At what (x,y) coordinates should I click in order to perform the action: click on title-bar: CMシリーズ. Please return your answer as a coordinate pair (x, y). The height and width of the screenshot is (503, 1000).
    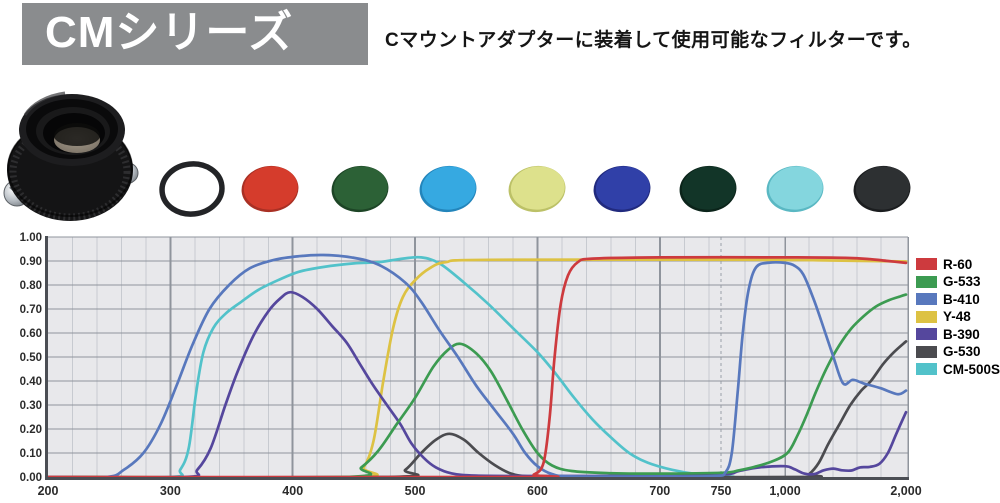
    Looking at the image, I should click on (195, 34).